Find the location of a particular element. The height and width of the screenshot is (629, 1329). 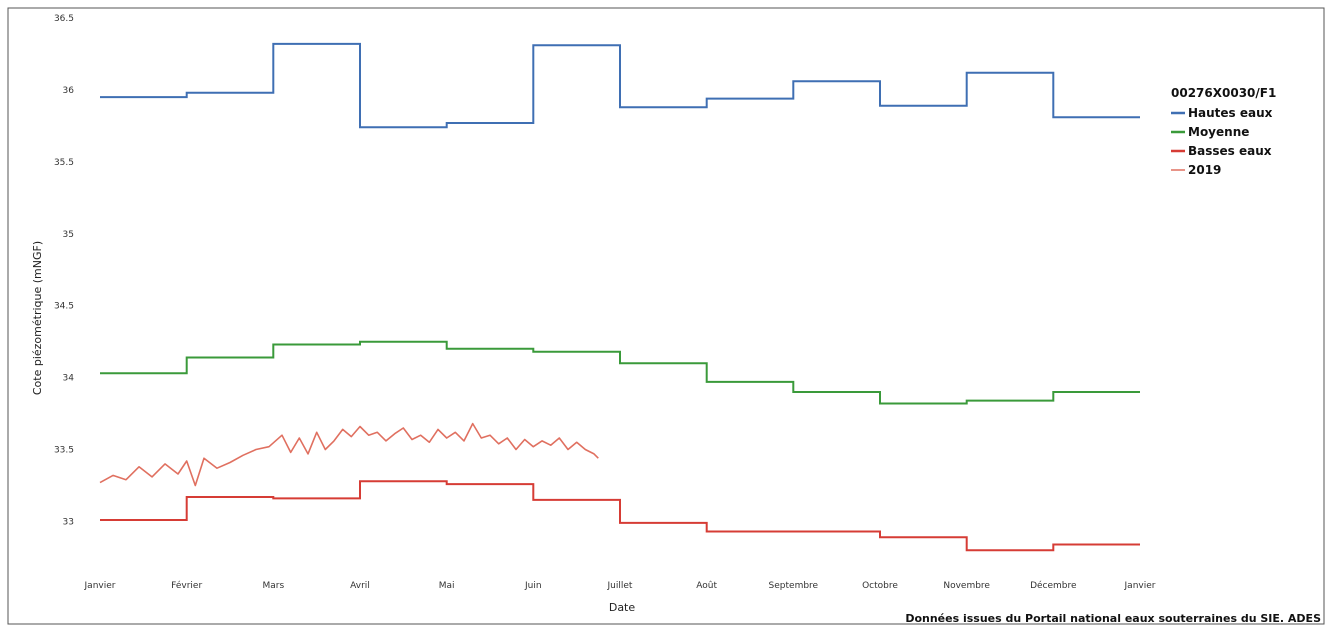

legend-entry-1: Moyenne is located at coordinates (1218, 132).